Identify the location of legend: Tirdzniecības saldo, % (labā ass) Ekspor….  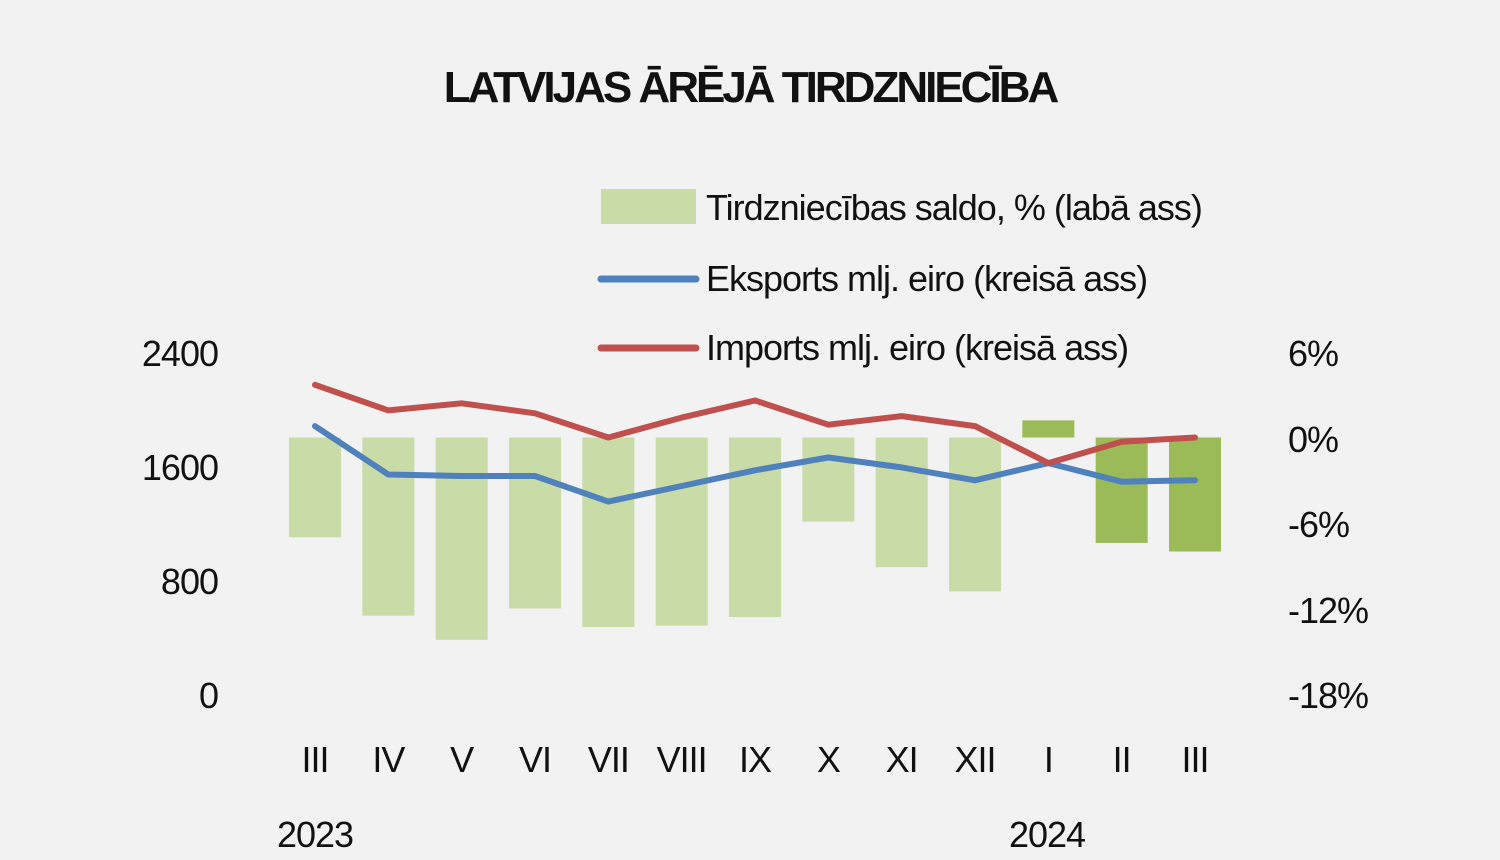
(900, 277).